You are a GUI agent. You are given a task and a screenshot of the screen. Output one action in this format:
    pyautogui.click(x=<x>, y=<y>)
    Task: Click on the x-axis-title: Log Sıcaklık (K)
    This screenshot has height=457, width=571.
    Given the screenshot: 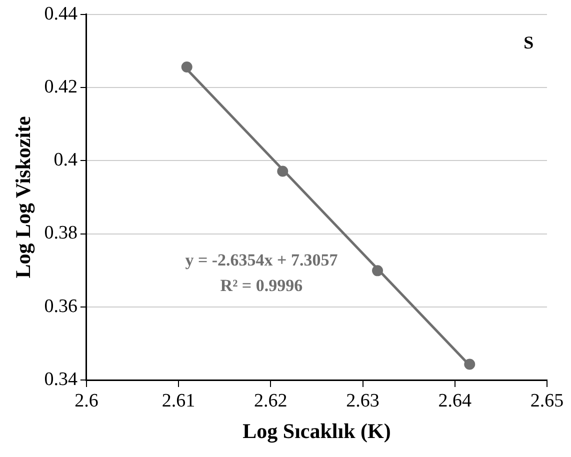 What is the action you would take?
    pyautogui.click(x=316, y=430)
    